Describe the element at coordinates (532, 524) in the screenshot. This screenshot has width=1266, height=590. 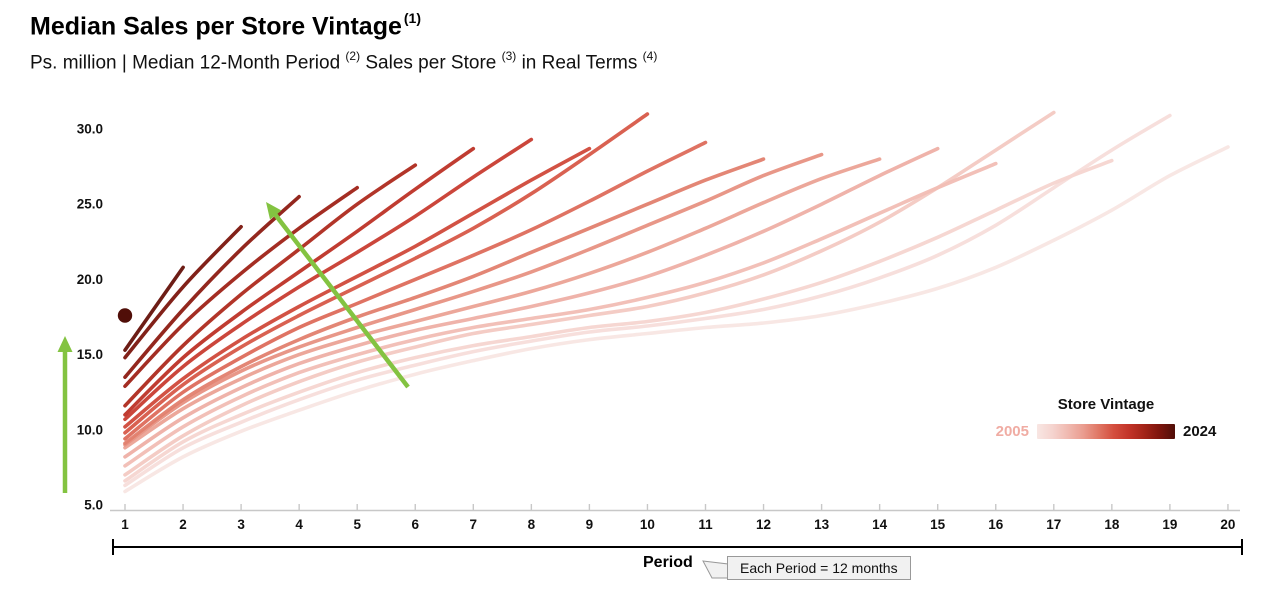
I see `x-tick-label: 8` at that location.